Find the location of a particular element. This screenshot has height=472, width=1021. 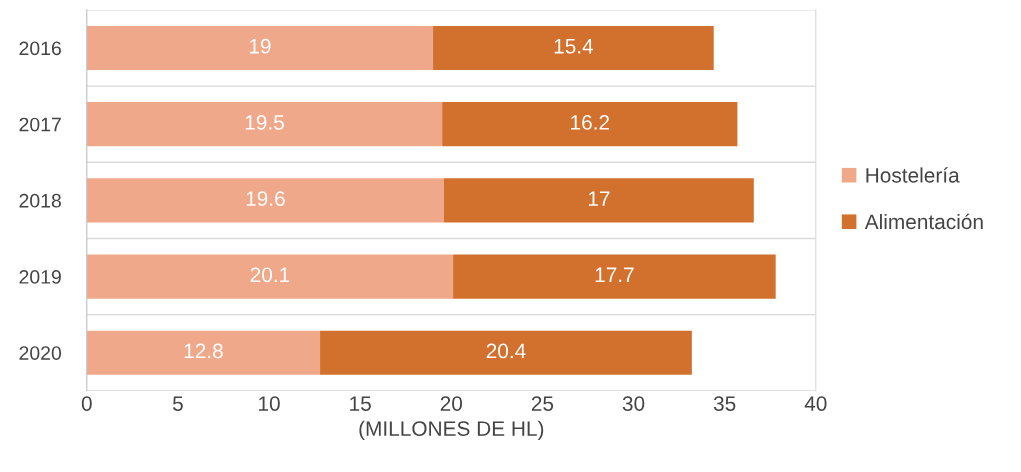

x-tick-label: 15 is located at coordinates (360, 403).